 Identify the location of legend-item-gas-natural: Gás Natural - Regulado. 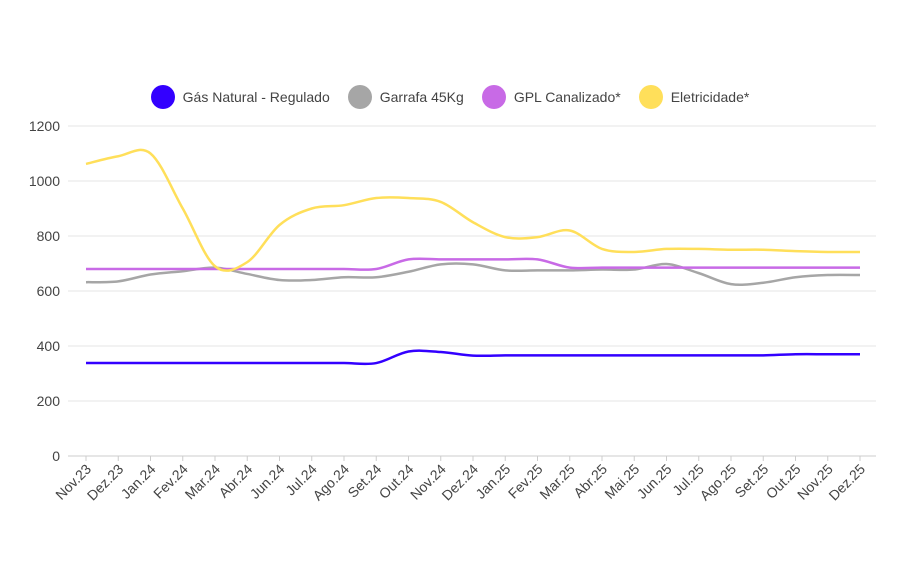
(240, 97).